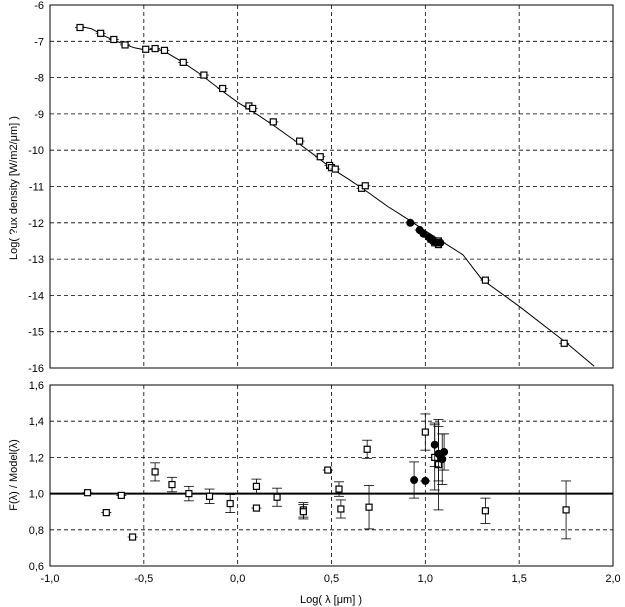  Describe the element at coordinates (237, 579) in the screenshot. I see `bottom-x-tick-label: 0,0` at that location.